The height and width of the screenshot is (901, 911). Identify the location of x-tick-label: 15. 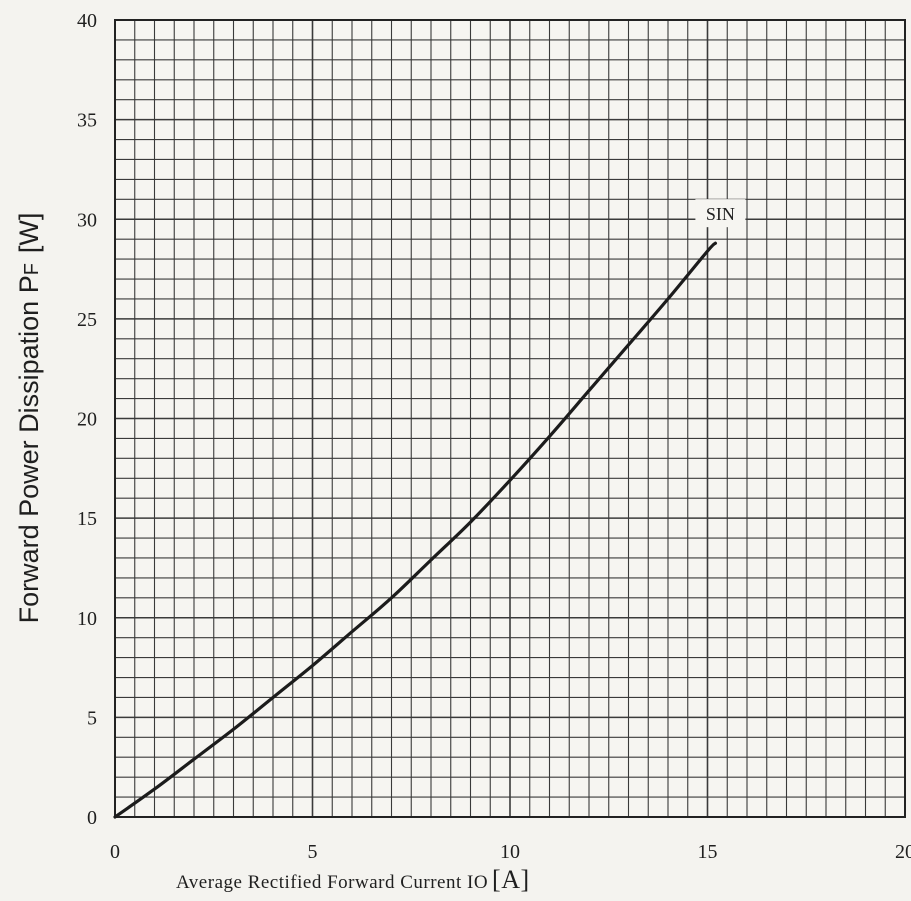
(708, 852).